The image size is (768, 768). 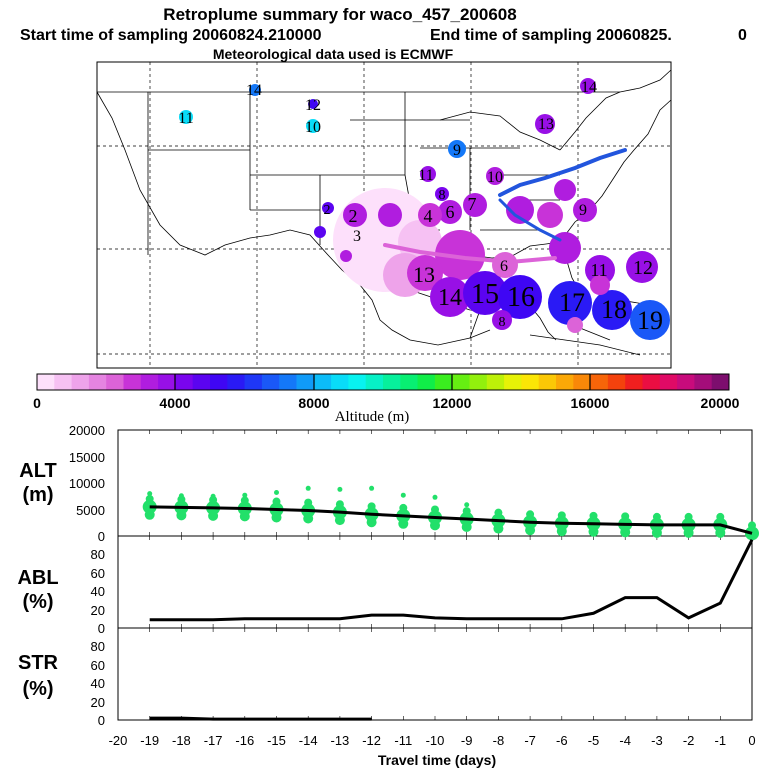 What do you see at coordinates (572, 302) in the screenshot?
I see `track-label: 17` at bounding box center [572, 302].